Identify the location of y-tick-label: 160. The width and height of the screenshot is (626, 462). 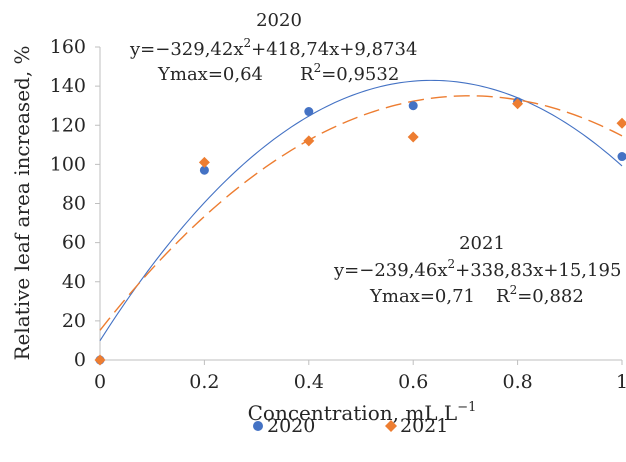
(68, 47).